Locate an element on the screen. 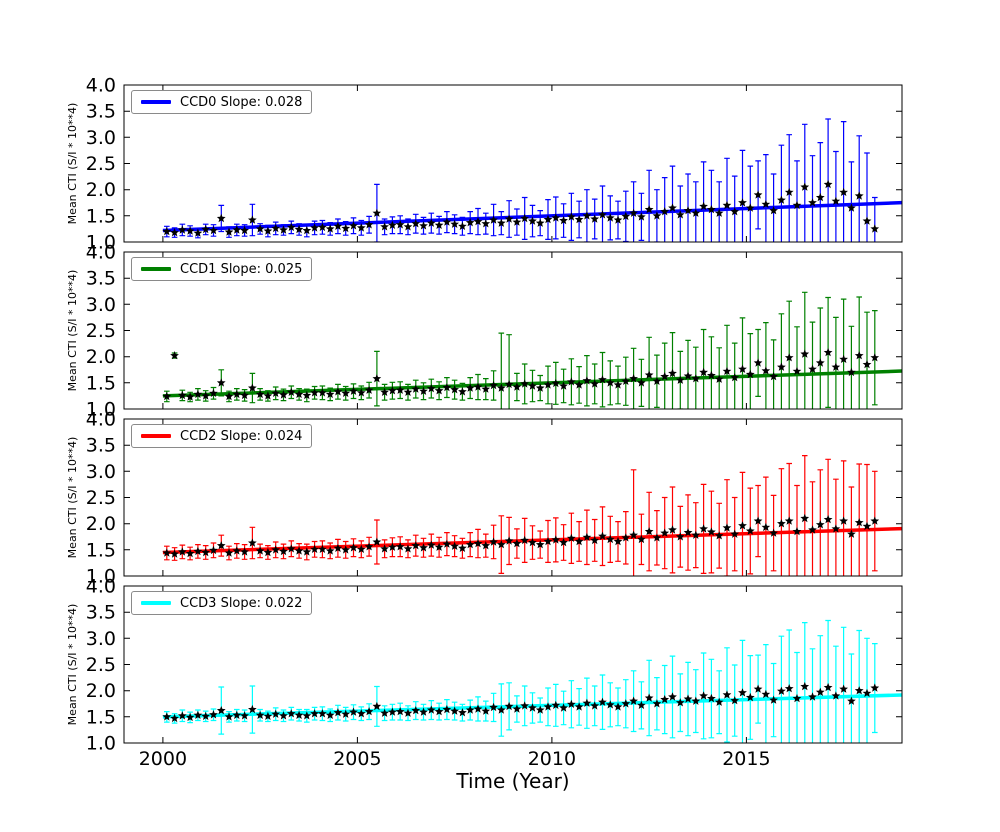 The width and height of the screenshot is (1000, 832). y-axis-label-ccd2: Mean CTI (S/I * 10**4) is located at coordinates (72, 497).